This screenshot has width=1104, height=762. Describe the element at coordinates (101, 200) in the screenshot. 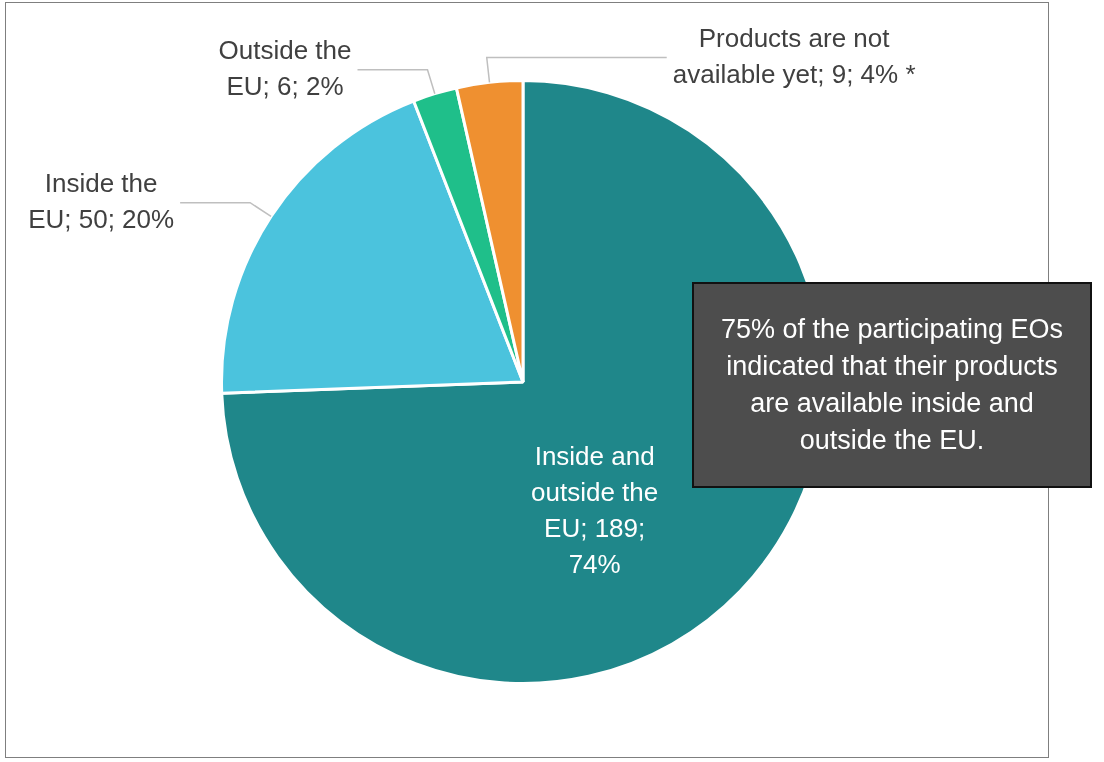

I see `slice-label: Inside the EU; 50; 20%` at that location.